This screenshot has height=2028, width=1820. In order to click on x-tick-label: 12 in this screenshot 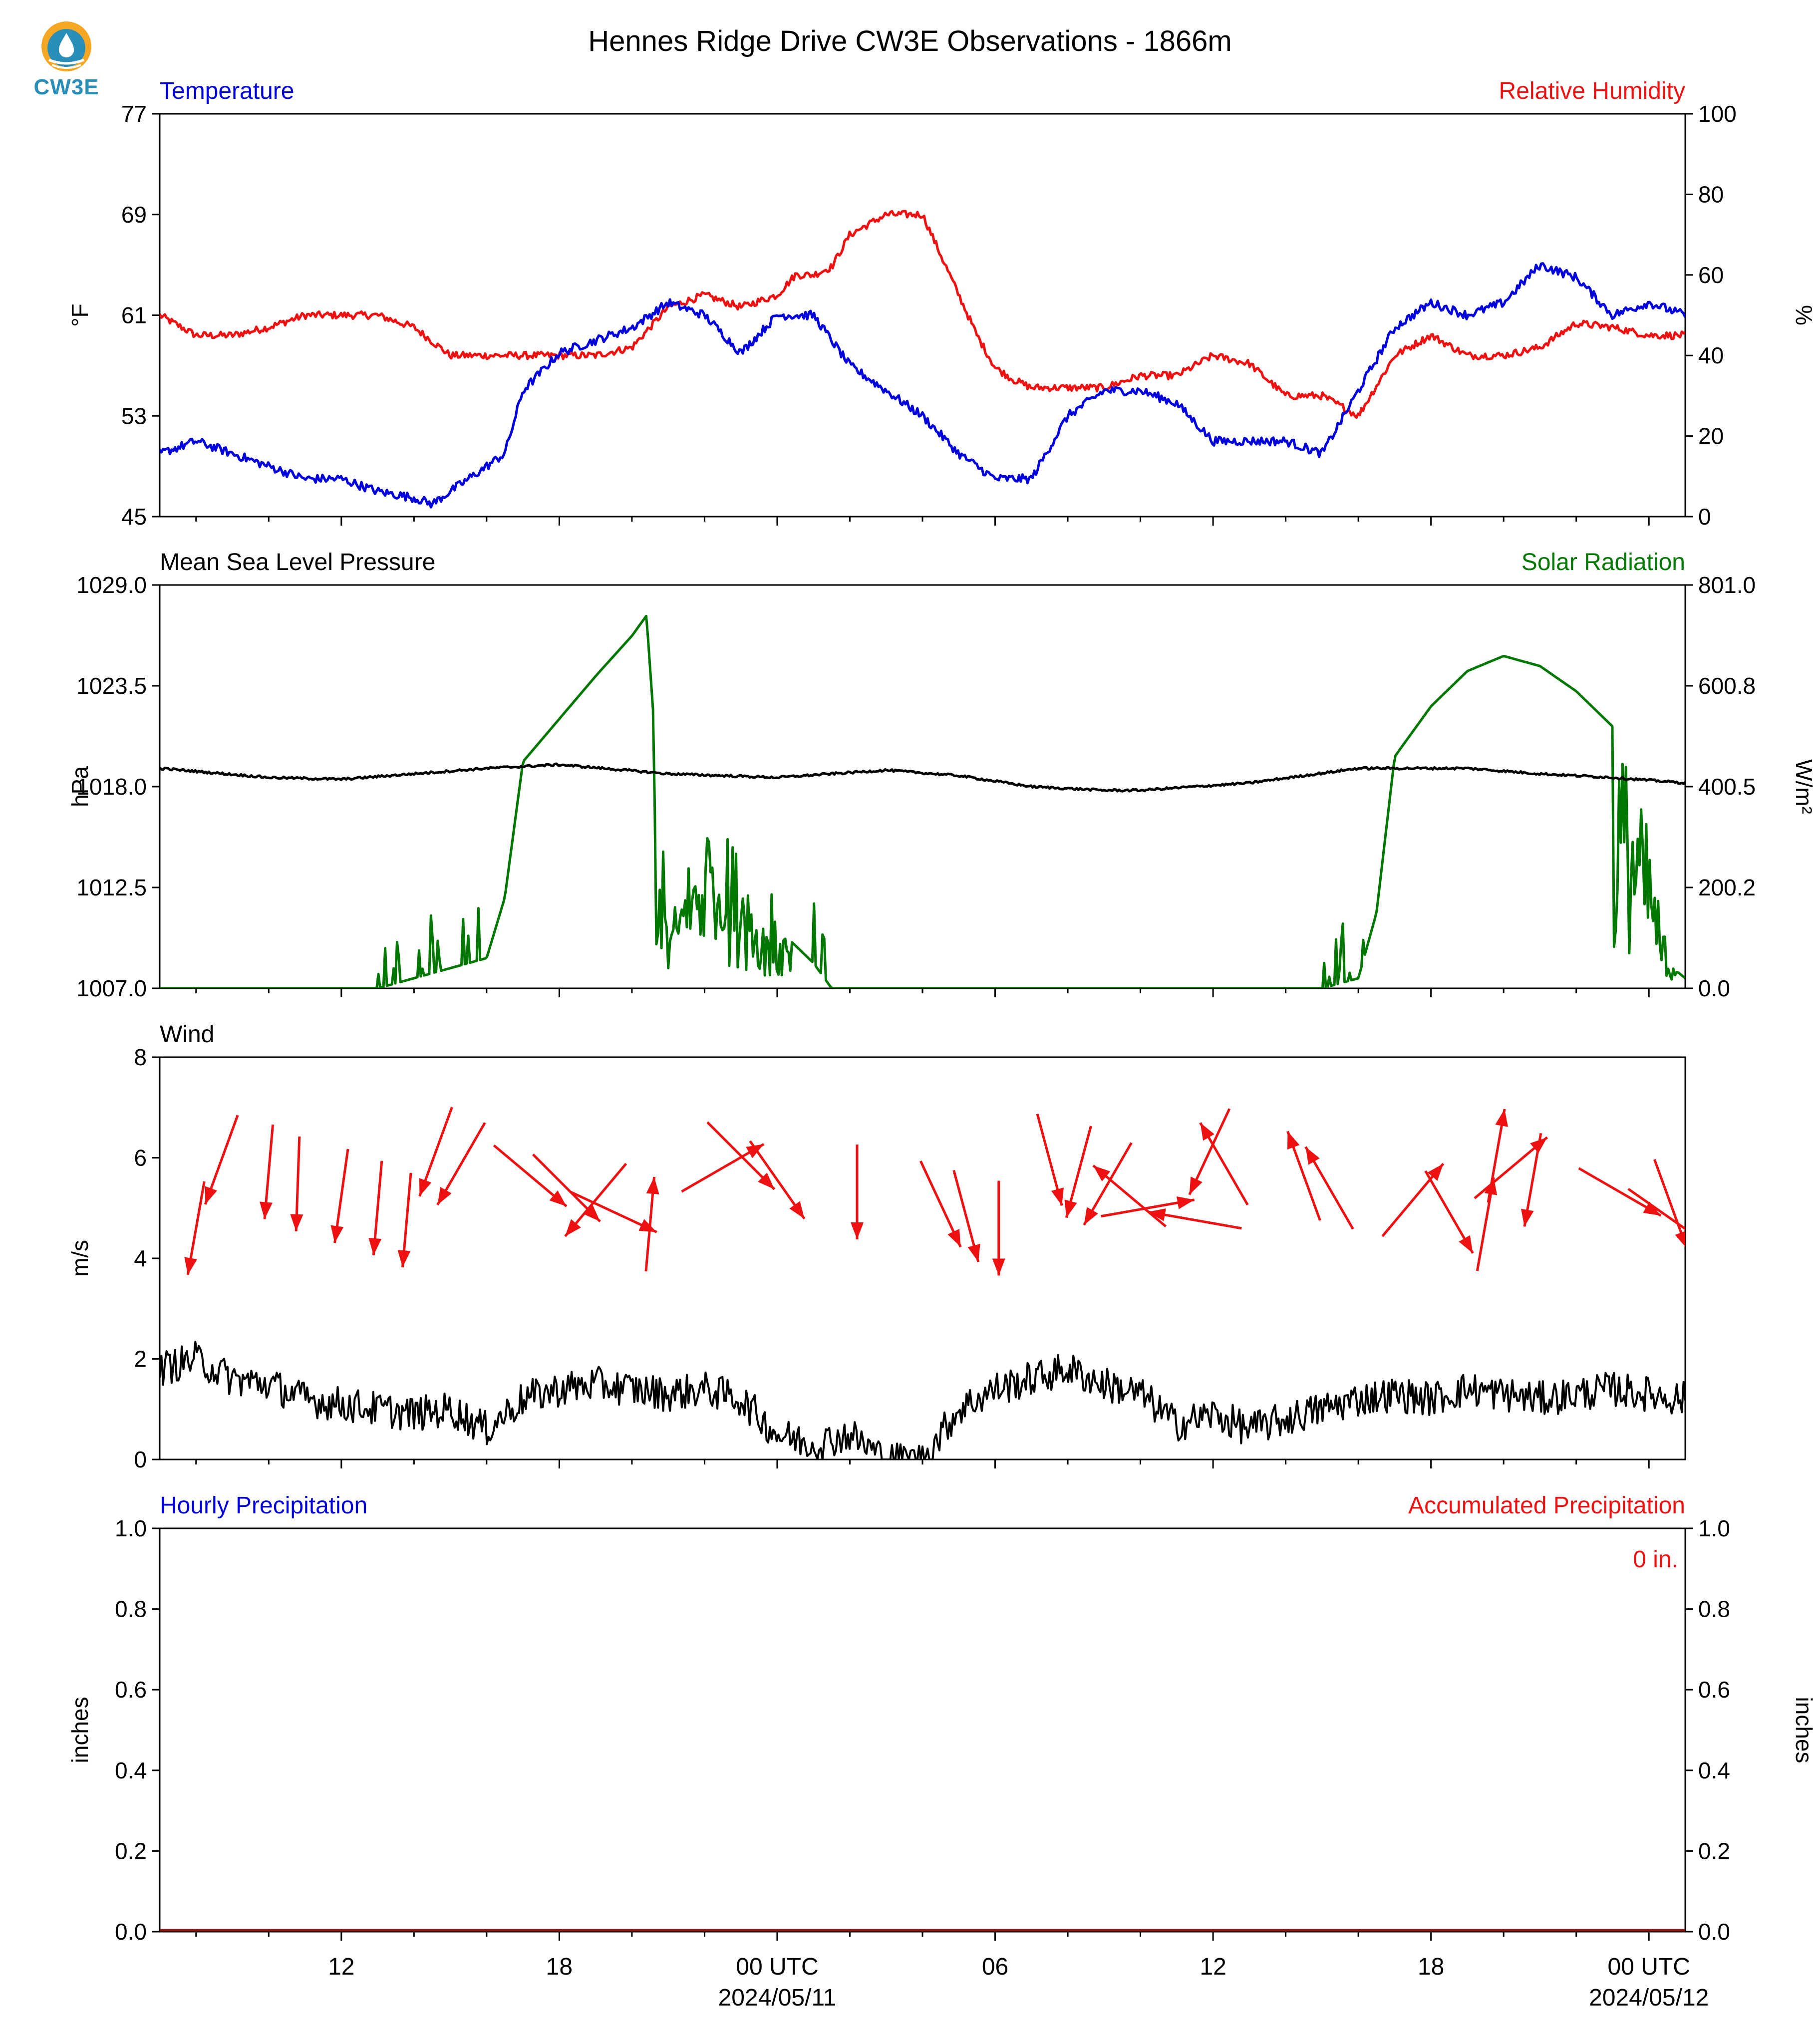, I will do `click(1213, 1967)`.